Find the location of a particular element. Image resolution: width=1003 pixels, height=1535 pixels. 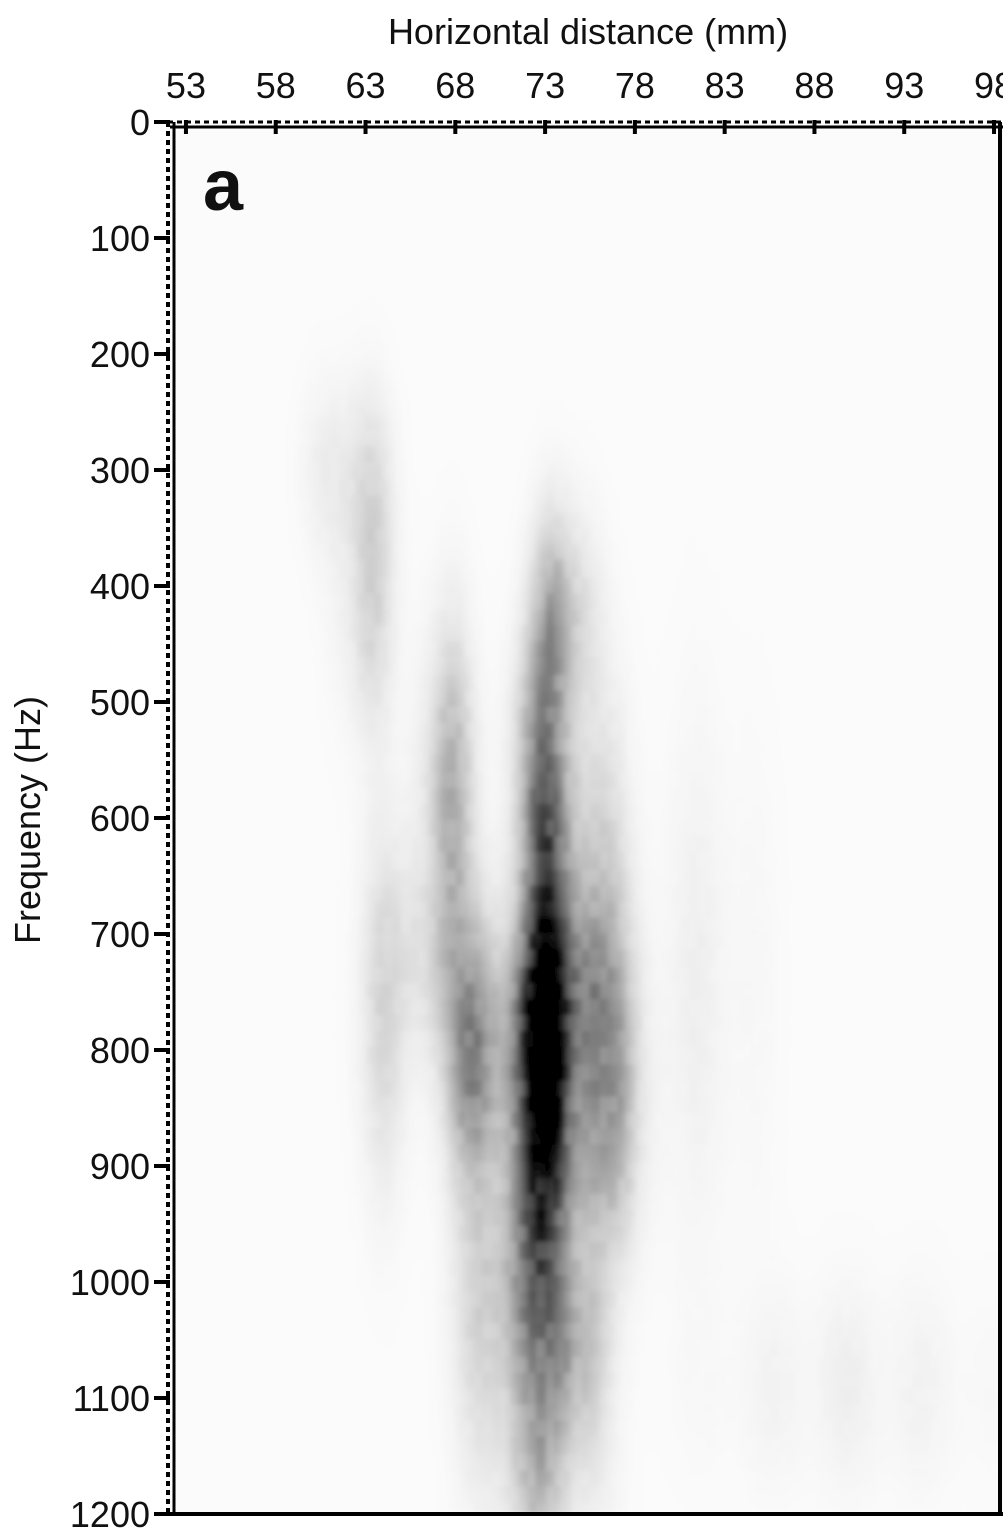

y-tick-label: 900 is located at coordinates (120, 1166).